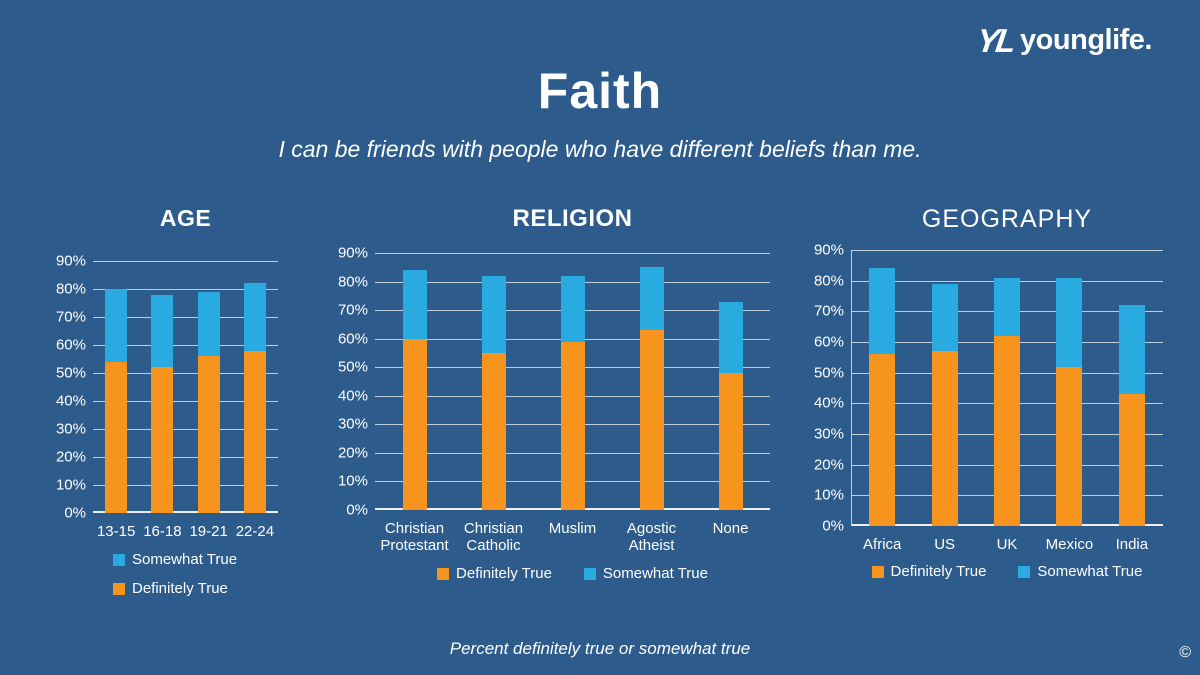 This screenshot has height=675, width=1200. Describe the element at coordinates (1185, 652) in the screenshot. I see `copyright-symbol: ©` at that location.